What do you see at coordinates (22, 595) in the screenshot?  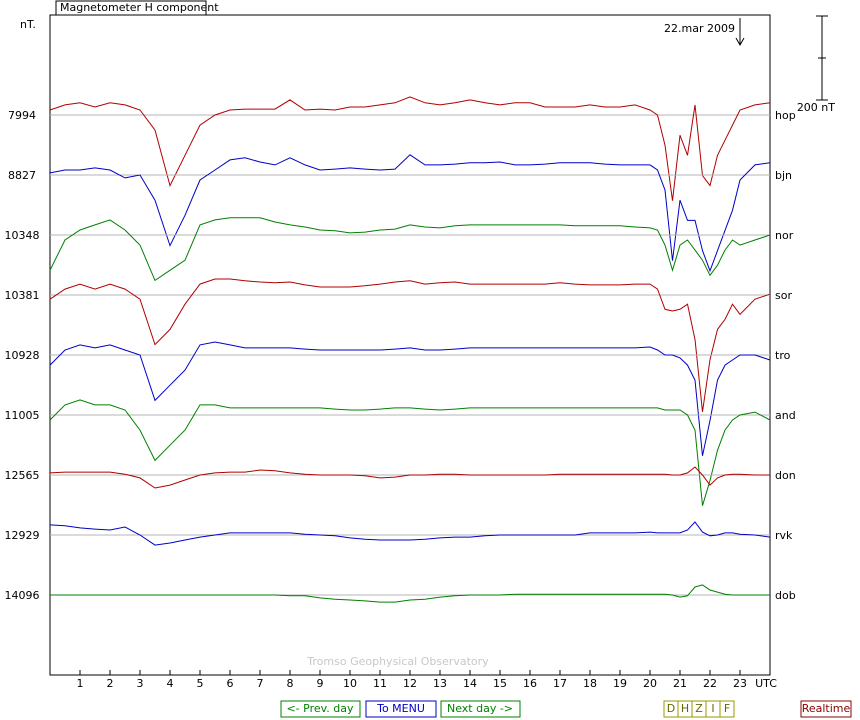 I see `level-label: 14096` at bounding box center [22, 595].